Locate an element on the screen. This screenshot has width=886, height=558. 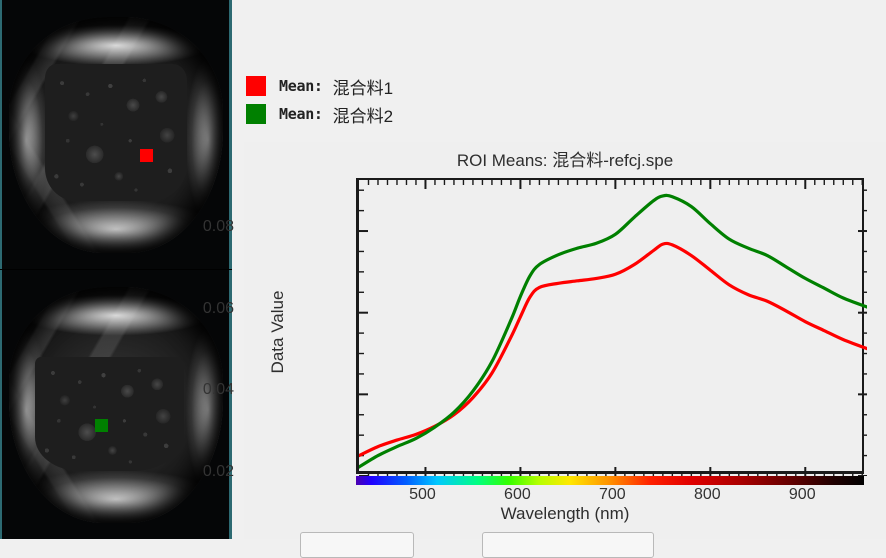
y-axis-label: Data Value is located at coordinates (277, 332).